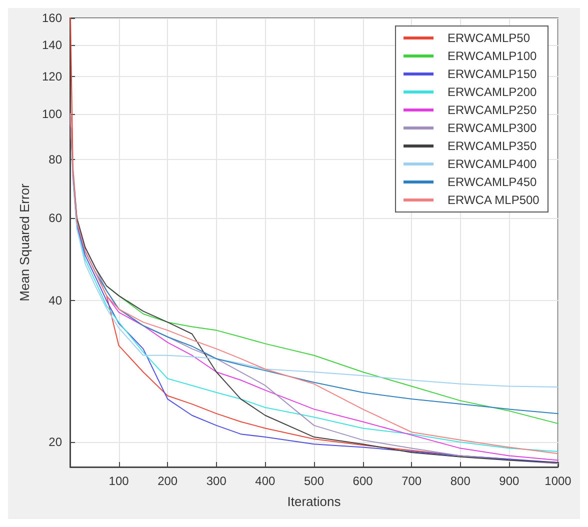 Image resolution: width=588 pixels, height=527 pixels. What do you see at coordinates (24, 242) in the screenshot?
I see `y-axis-title: Mean Squared Error` at bounding box center [24, 242].